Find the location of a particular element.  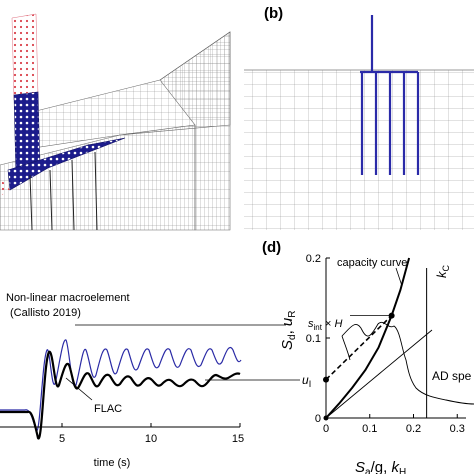

panel-d-ylabel: Sd, uR is located at coordinates (288, 331).